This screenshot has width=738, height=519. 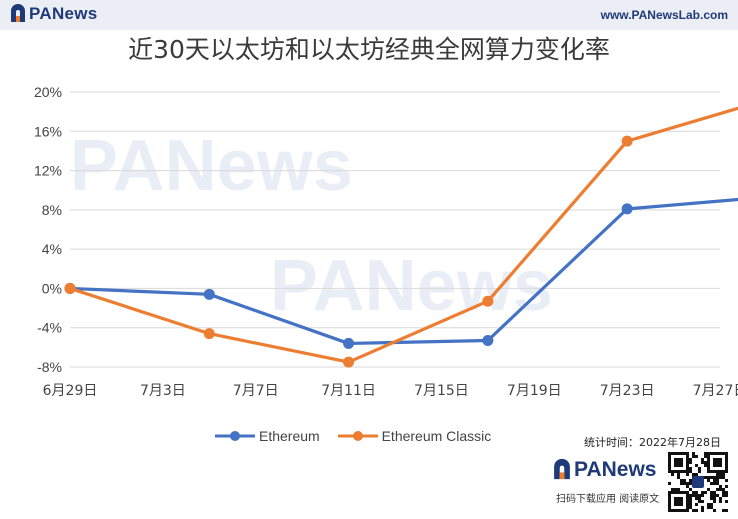 What do you see at coordinates (54, 14) in the screenshot?
I see `brand-logo: PANews` at bounding box center [54, 14].